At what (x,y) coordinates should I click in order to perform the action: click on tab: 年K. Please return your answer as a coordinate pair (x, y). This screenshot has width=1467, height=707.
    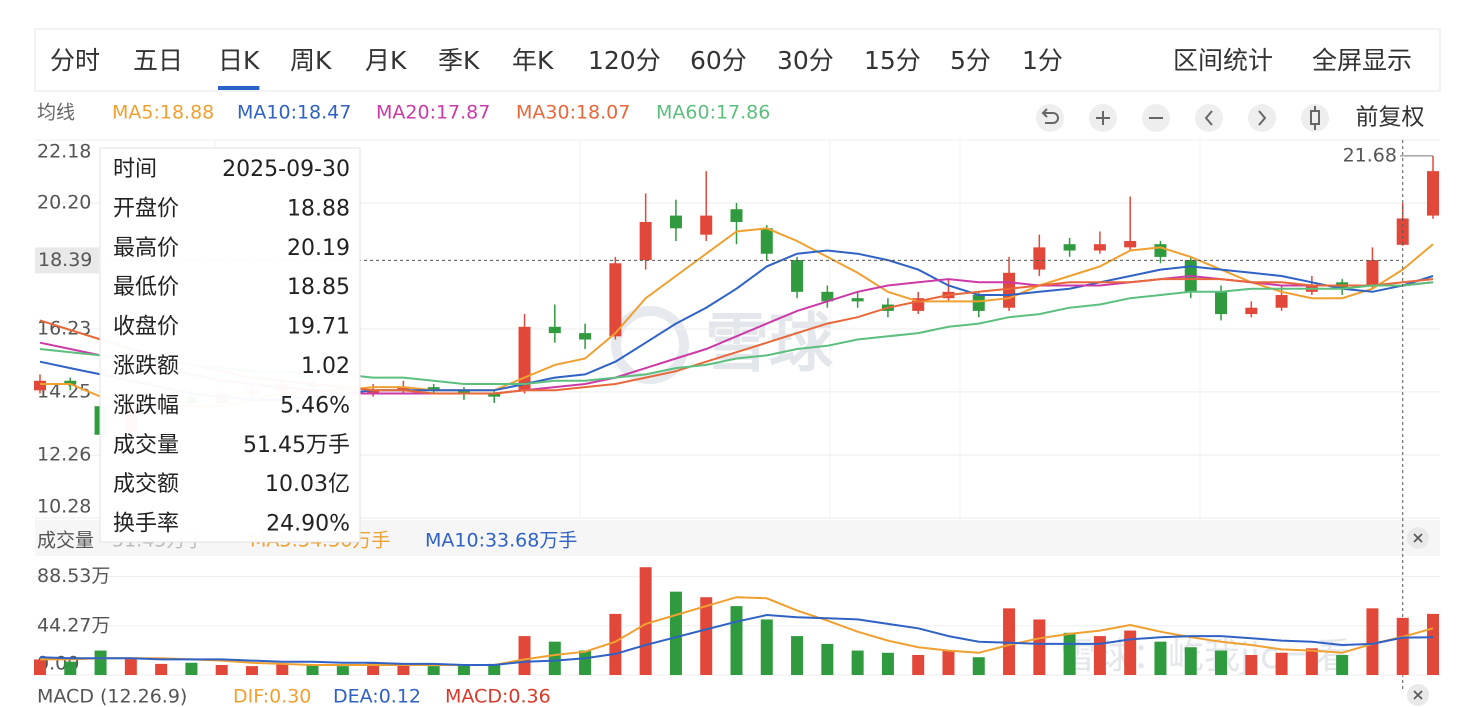
    Looking at the image, I should click on (533, 60).